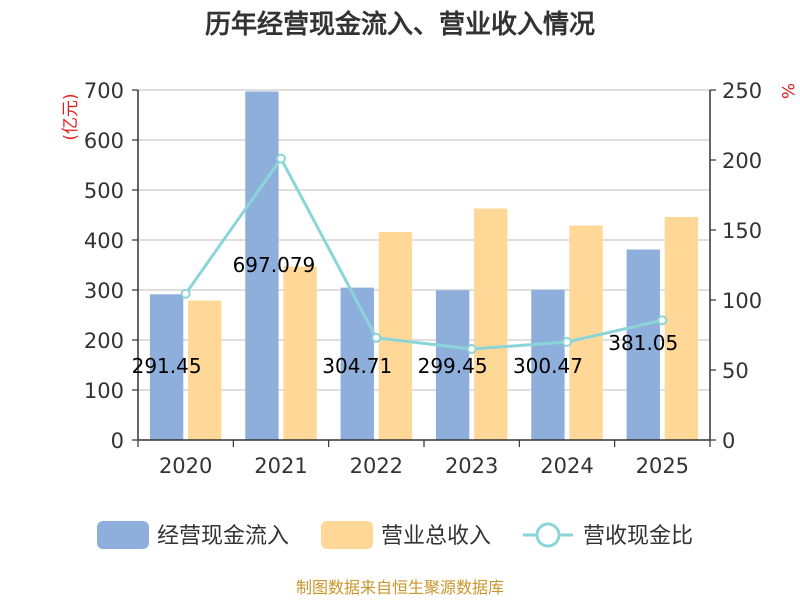 This screenshot has height=600, width=800. I want to click on legend-swatch-cash-inflow, so click(123, 535).